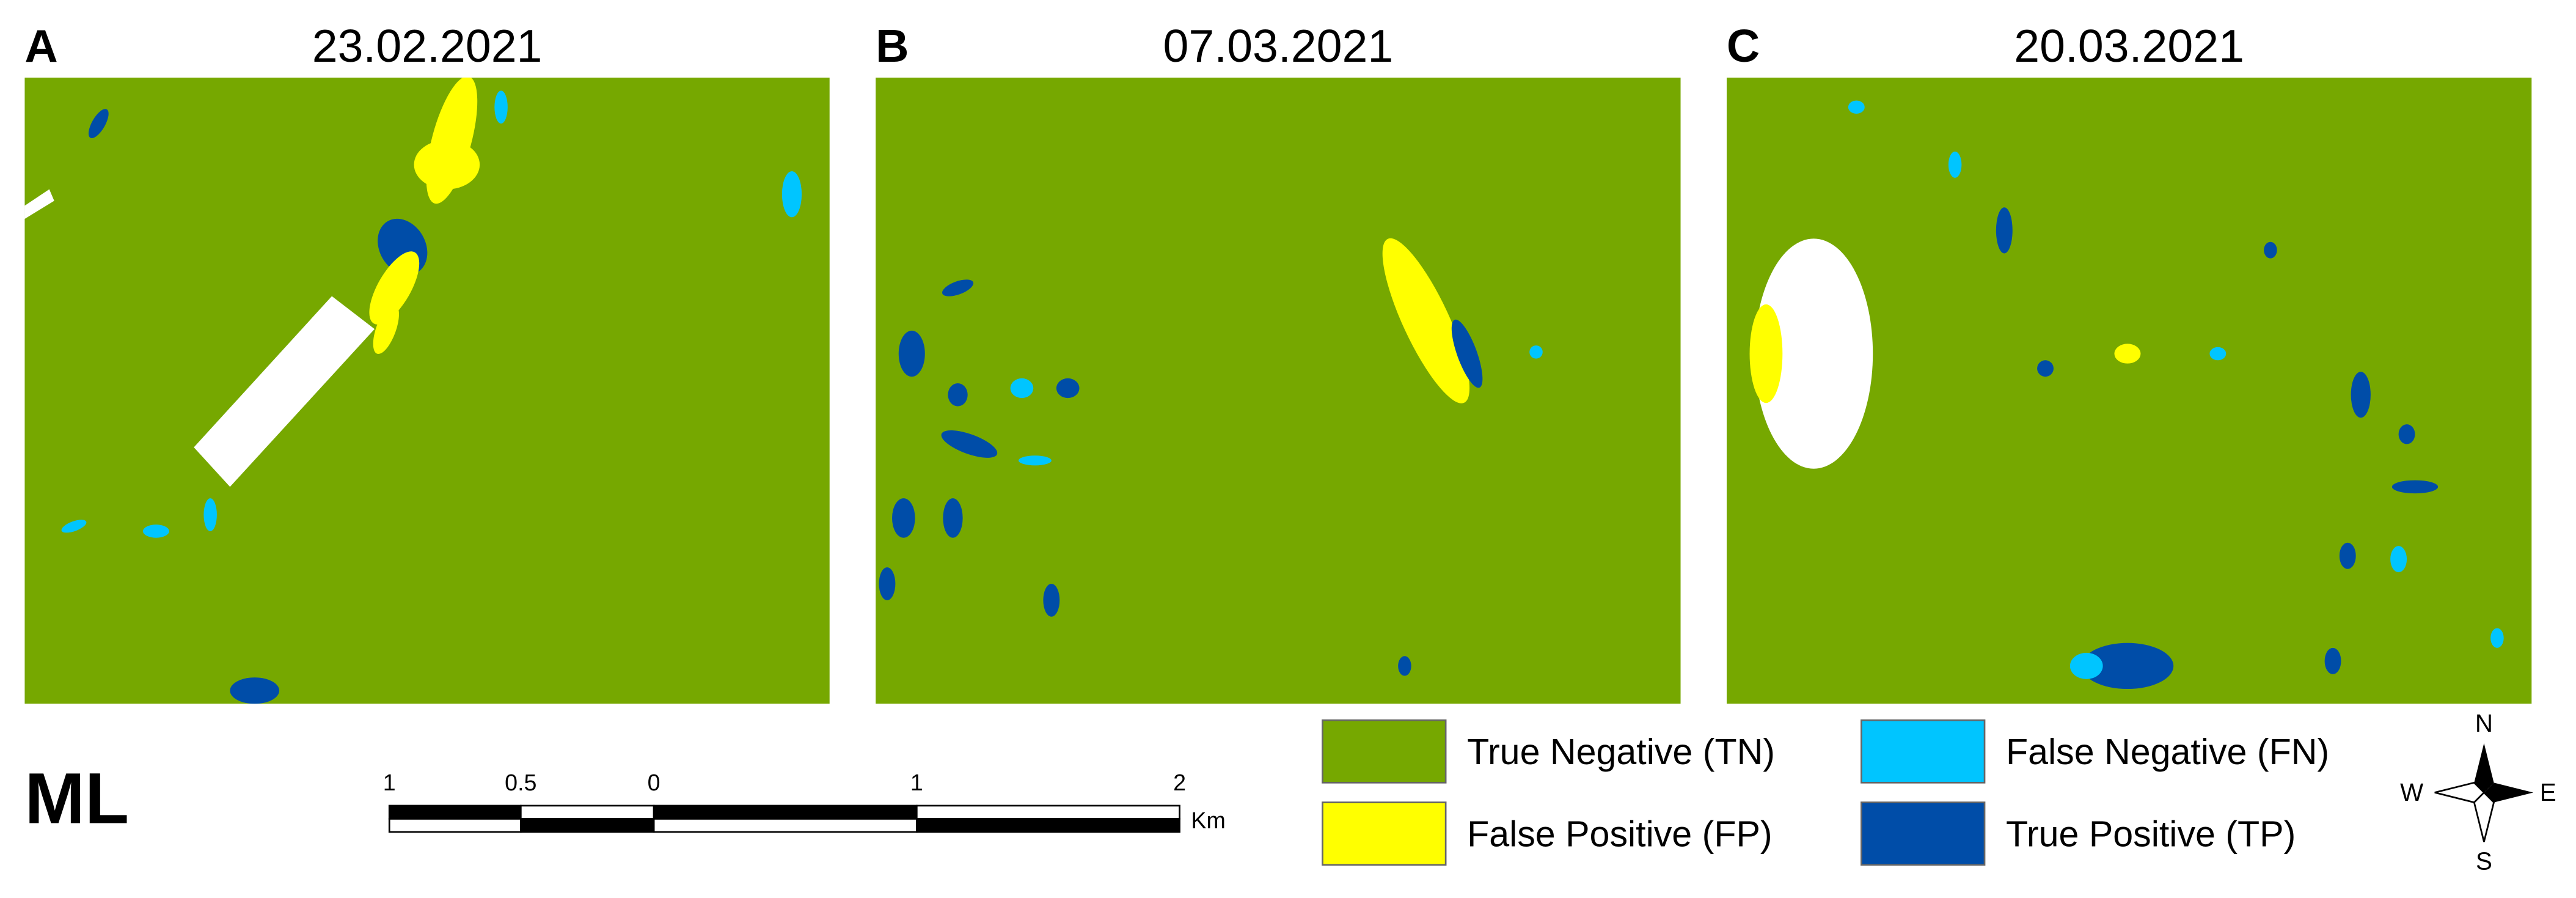  What do you see at coordinates (2484, 723) in the screenshot?
I see `compass-n: N` at bounding box center [2484, 723].